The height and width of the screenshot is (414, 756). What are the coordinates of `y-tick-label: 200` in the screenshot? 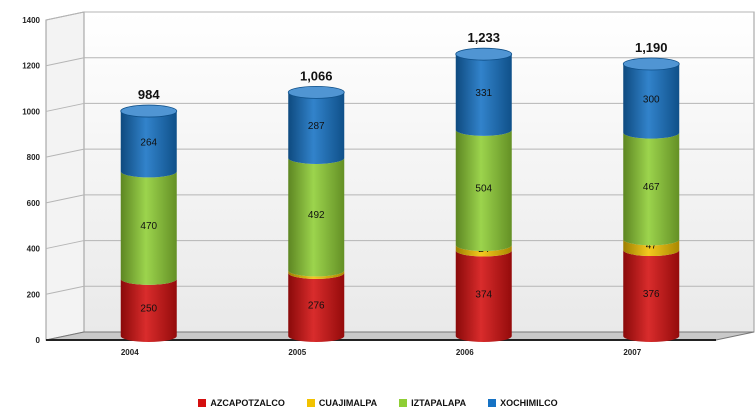 It's located at (34, 294).